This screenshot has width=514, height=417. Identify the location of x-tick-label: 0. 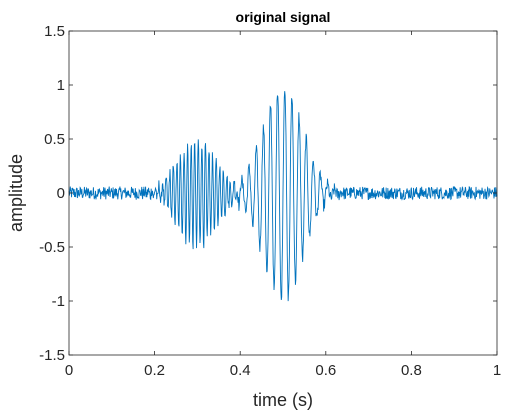
(69, 370).